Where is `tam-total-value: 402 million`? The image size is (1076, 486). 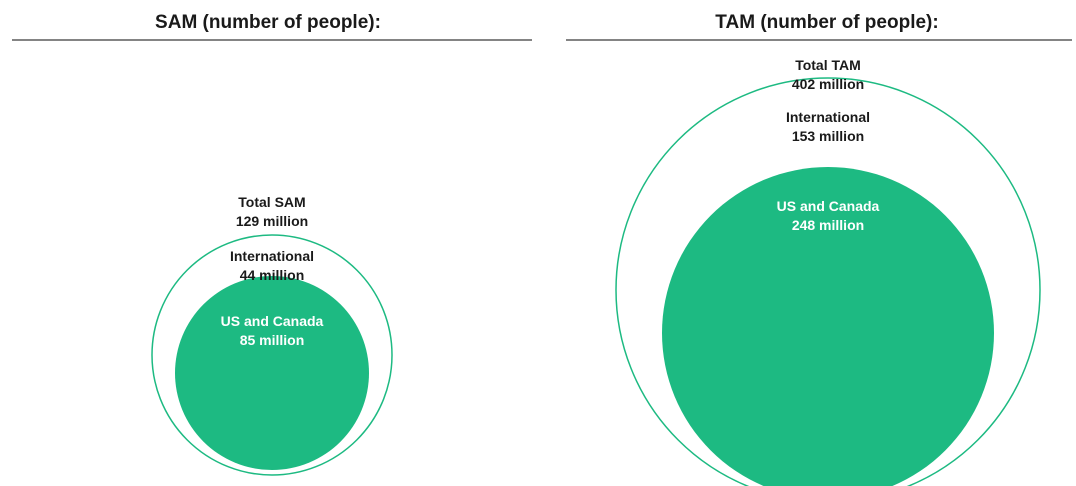
tam-total-value: 402 million is located at coordinates (828, 84).